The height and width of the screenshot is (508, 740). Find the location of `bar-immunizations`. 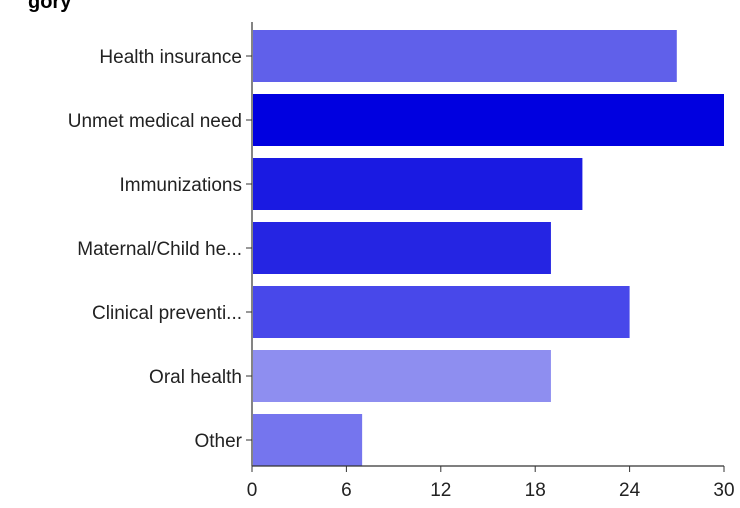

bar-immunizations is located at coordinates (418, 184).